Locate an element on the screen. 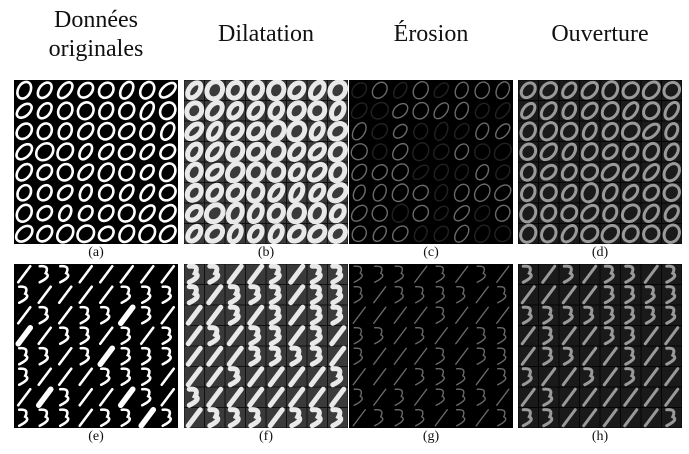 The width and height of the screenshot is (689, 454). panel-background is located at coordinates (431, 346).